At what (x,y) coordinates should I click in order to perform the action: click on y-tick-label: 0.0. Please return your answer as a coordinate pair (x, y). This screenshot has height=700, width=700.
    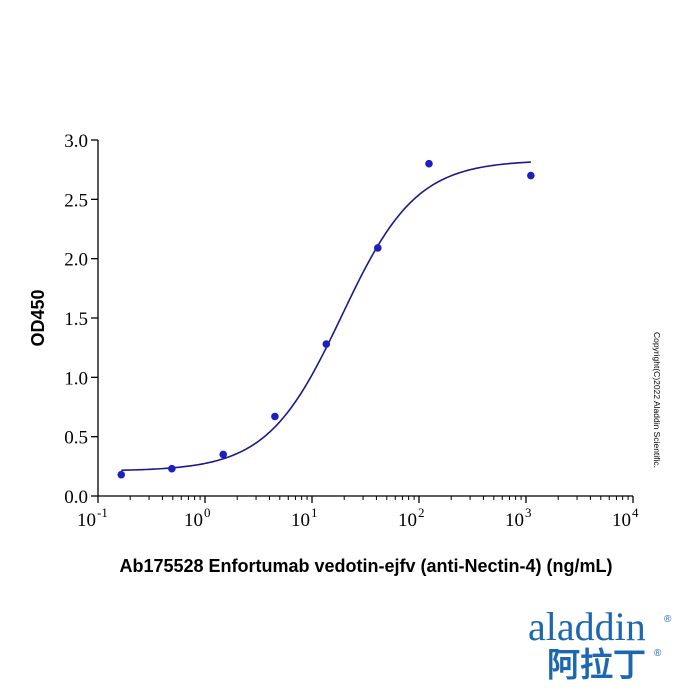
    Looking at the image, I should click on (76, 497).